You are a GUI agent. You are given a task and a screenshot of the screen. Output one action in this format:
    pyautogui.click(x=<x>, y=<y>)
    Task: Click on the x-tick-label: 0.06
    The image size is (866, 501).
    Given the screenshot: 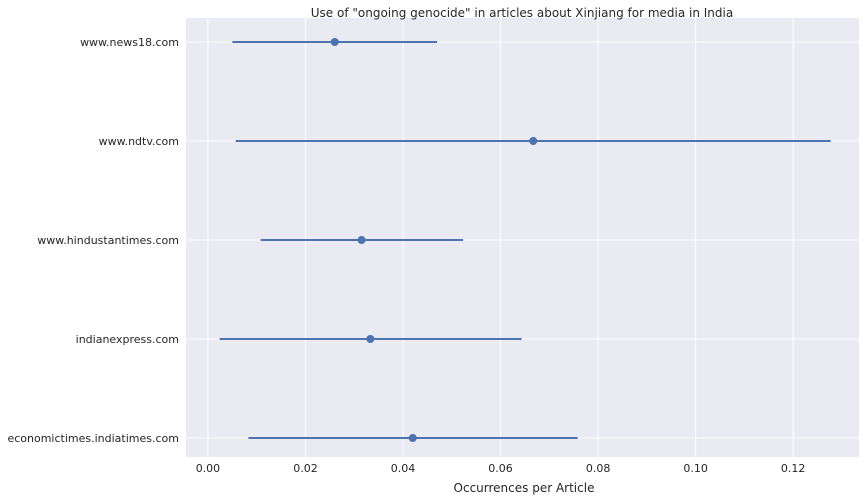 What is the action you would take?
    pyautogui.click(x=500, y=468)
    